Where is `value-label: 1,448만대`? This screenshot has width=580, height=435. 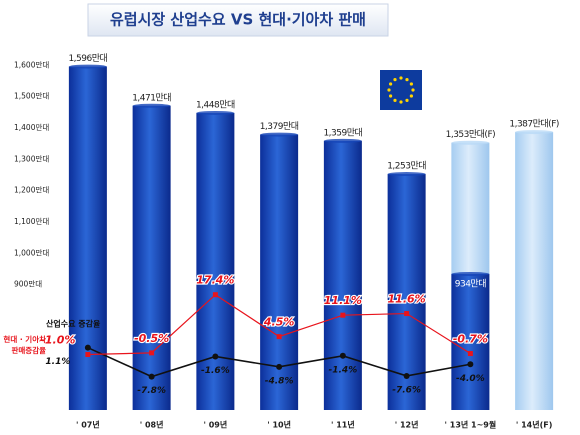 value-label: 1,448만대 is located at coordinates (215, 104).